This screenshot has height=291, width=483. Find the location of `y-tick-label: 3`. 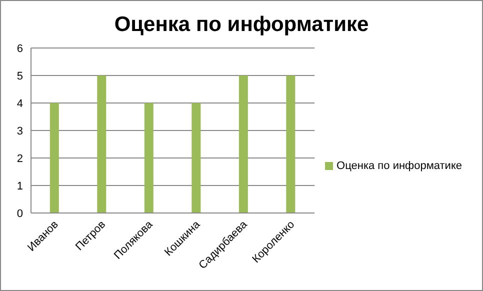

y-tick-label: 3 is located at coordinates (19, 131).